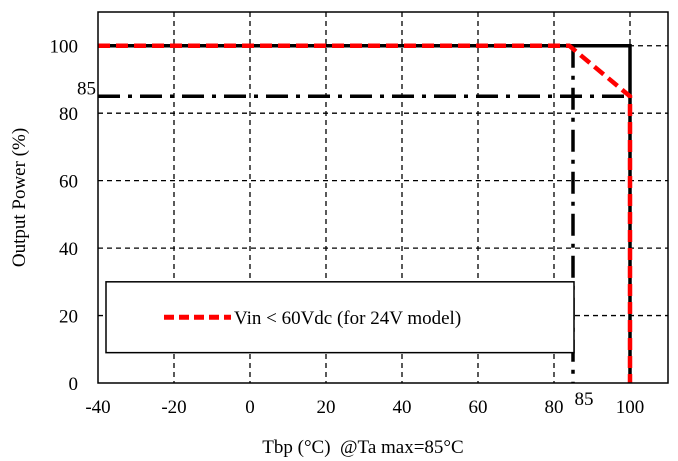 The image size is (678, 461). What do you see at coordinates (402, 407) in the screenshot?
I see `x-tick-label: 40` at bounding box center [402, 407].